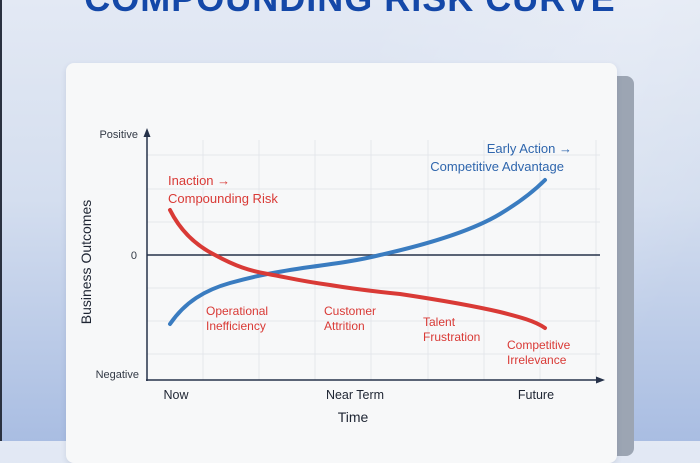  I want to click on y-tick-positive: Positive, so click(118, 135).